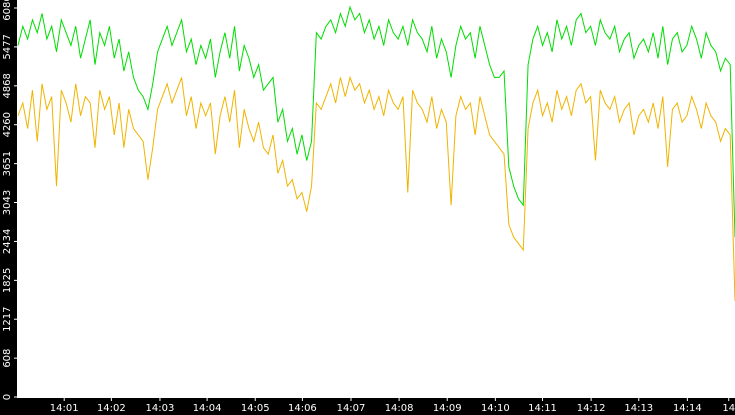 This screenshot has height=415, width=735. Describe the element at coordinates (7, 318) in the screenshot. I see `y-tick-label: 1217` at that location.